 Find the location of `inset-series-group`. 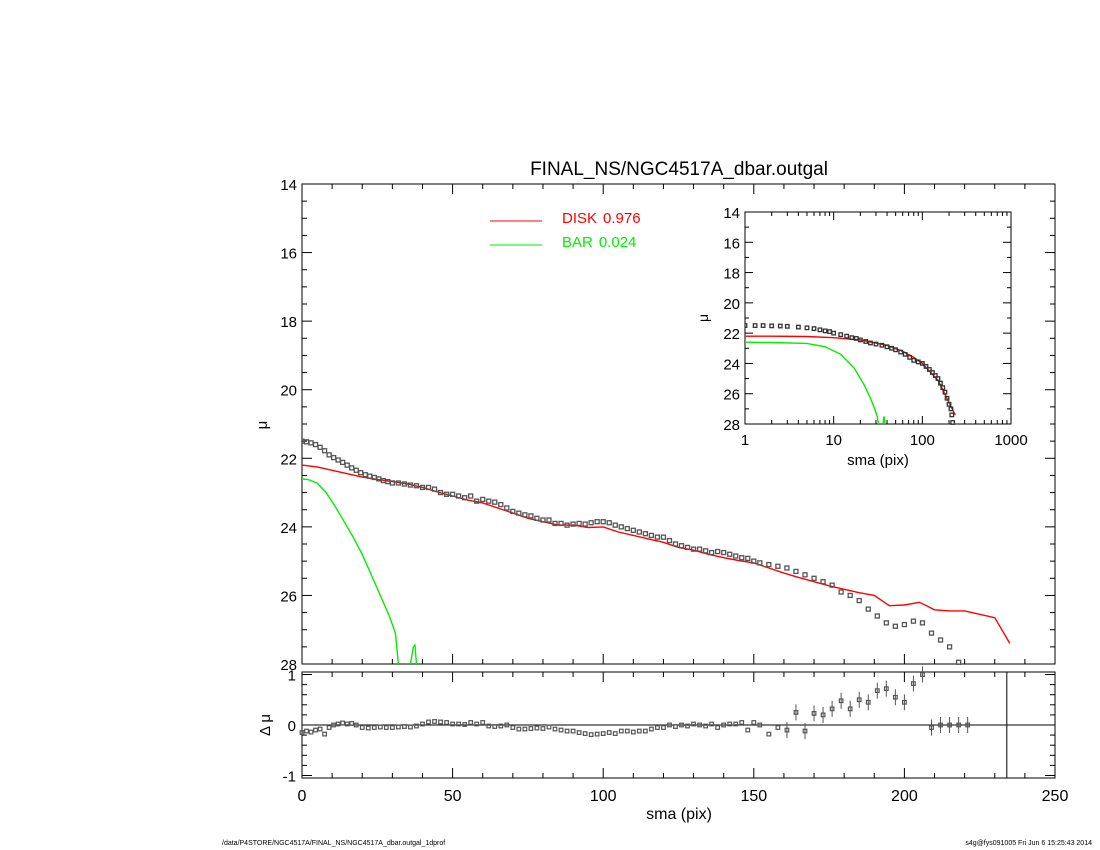

inset-series-group is located at coordinates (850, 374).